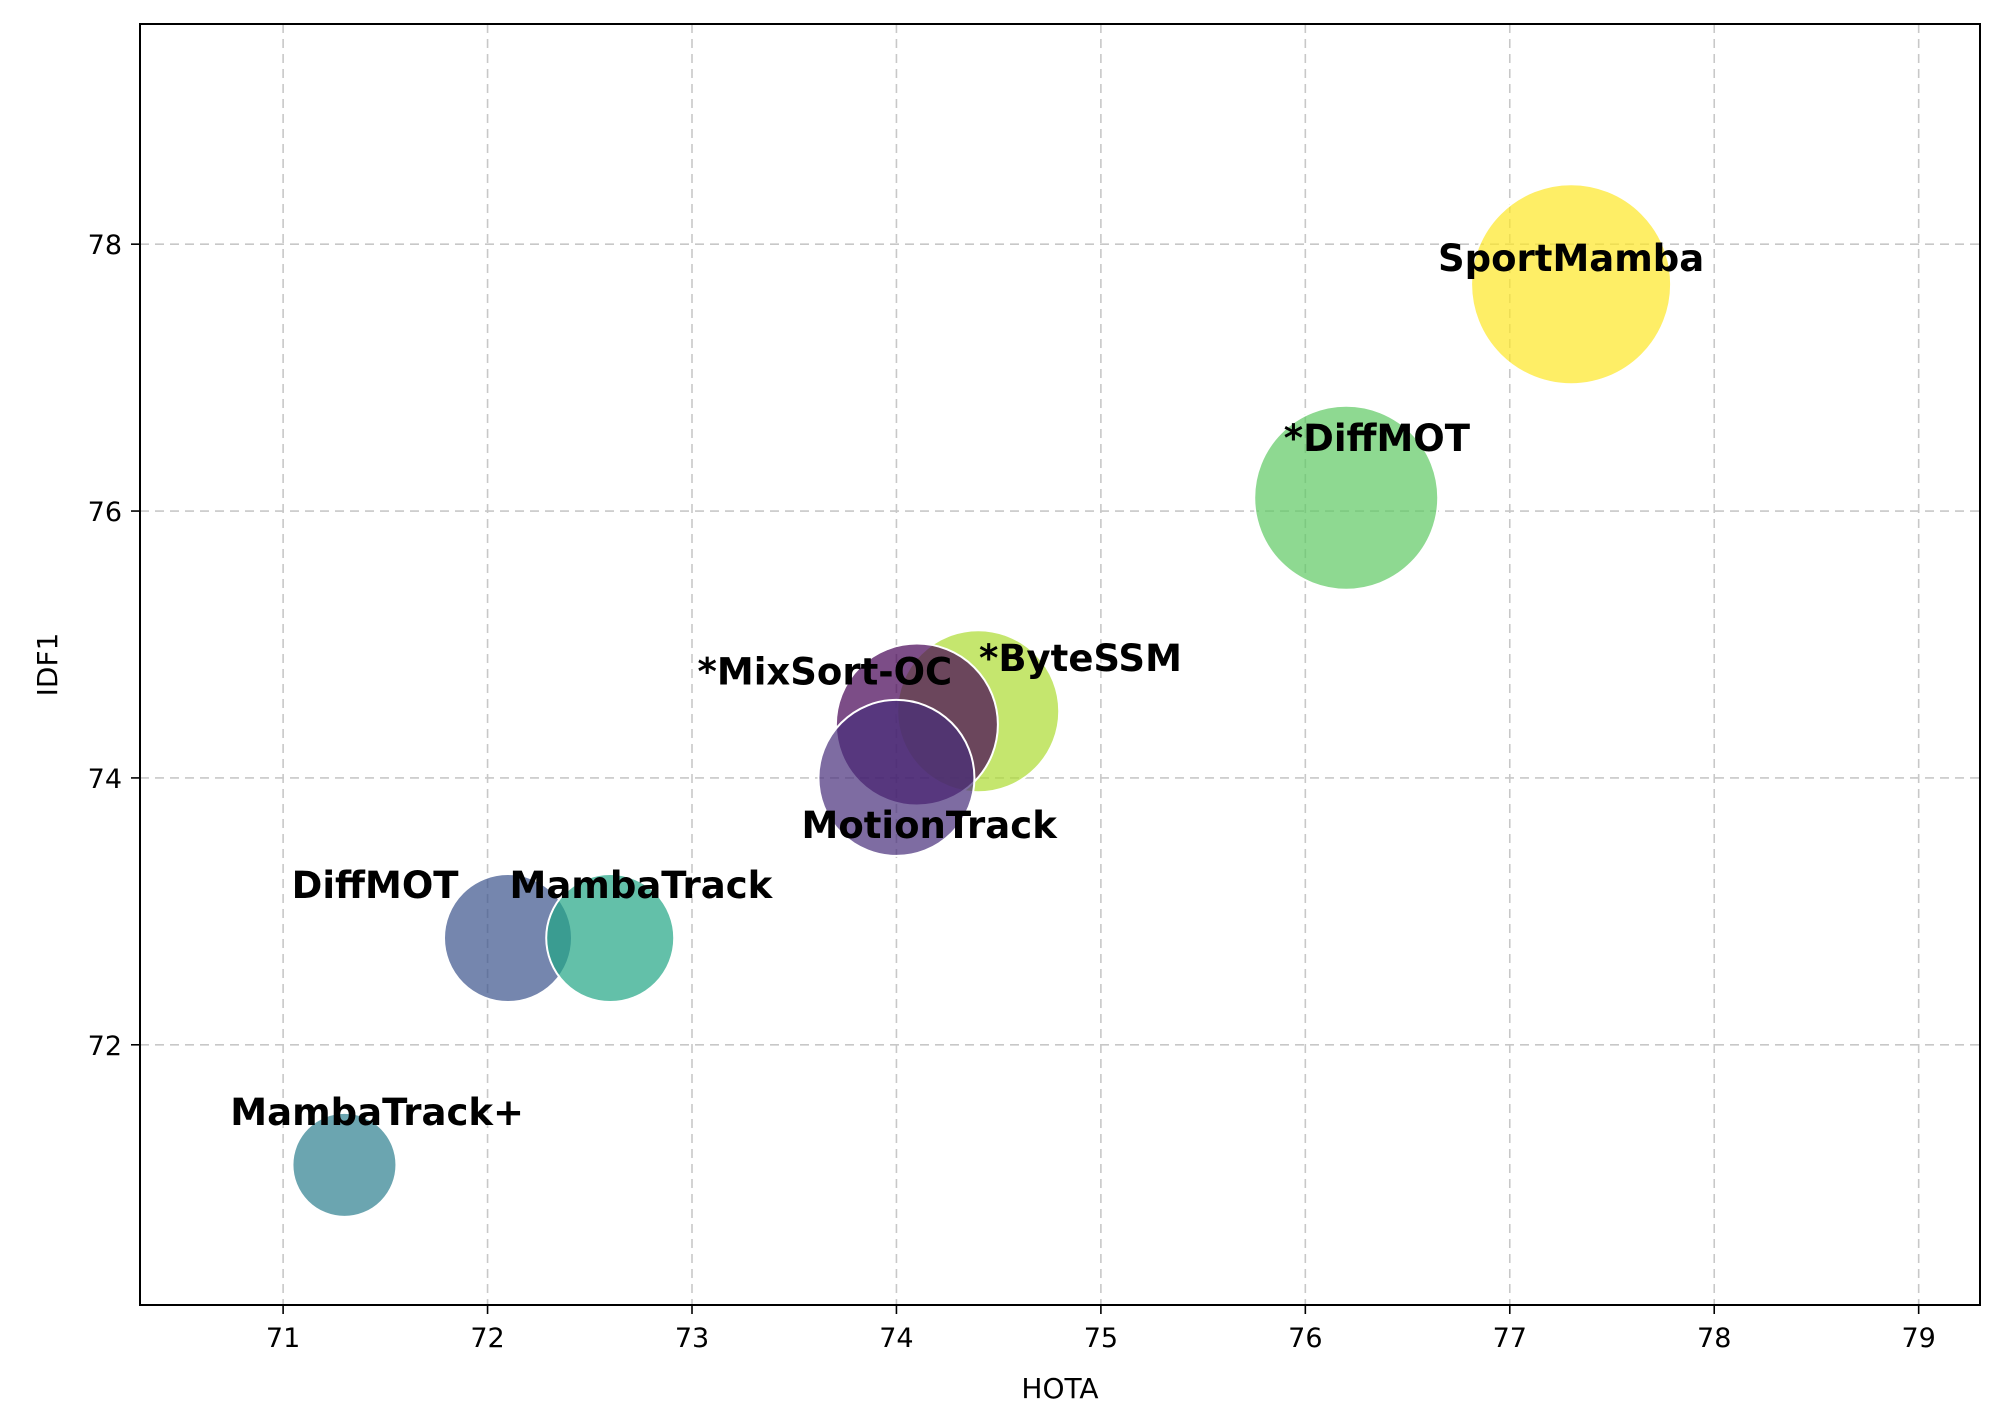 The height and width of the screenshot is (1421, 1992). What do you see at coordinates (105, 779) in the screenshot?
I see `y-tick-label: 74` at bounding box center [105, 779].